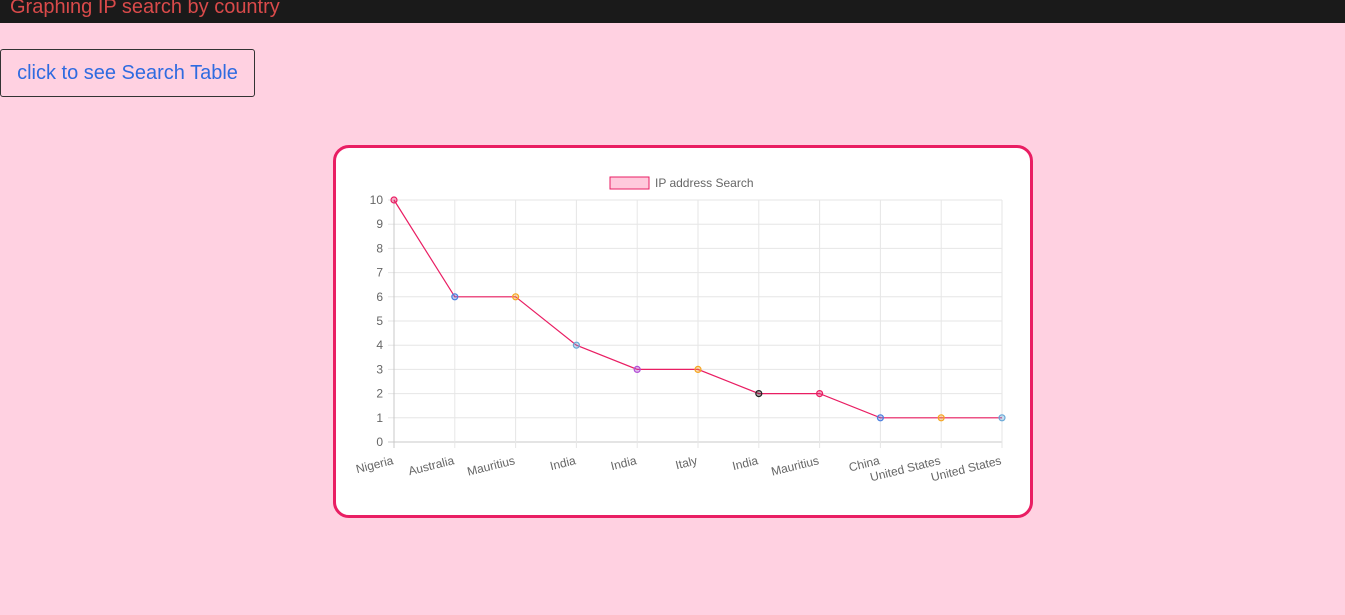 Image resolution: width=1345 pixels, height=615 pixels. I want to click on x-tick-label: Australia, so click(431, 465).